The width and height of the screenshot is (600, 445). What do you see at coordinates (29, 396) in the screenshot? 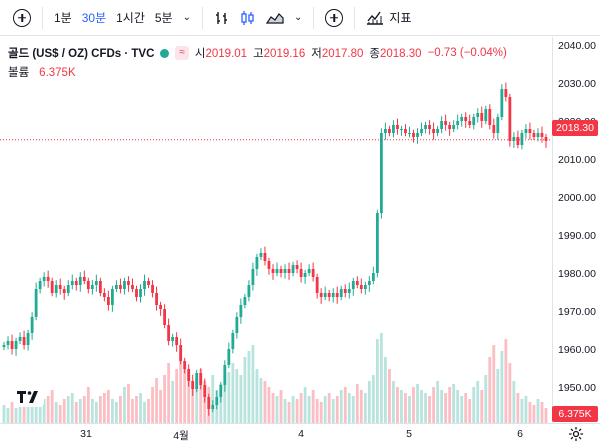
I see `tradingview-logo` at bounding box center [29, 396].